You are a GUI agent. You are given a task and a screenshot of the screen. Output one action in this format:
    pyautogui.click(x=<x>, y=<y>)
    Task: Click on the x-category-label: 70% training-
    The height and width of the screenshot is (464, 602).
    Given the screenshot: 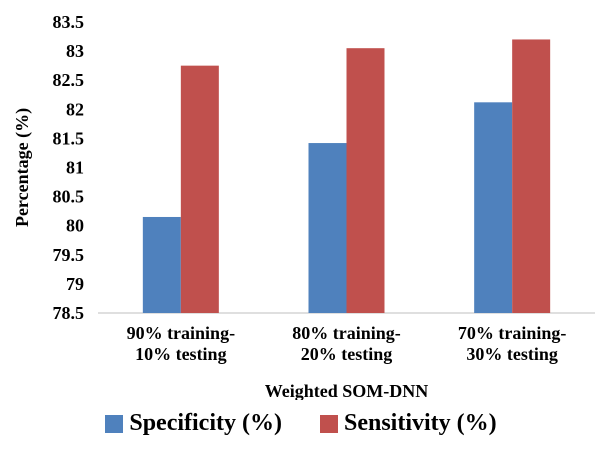 What is the action you would take?
    pyautogui.click(x=512, y=333)
    